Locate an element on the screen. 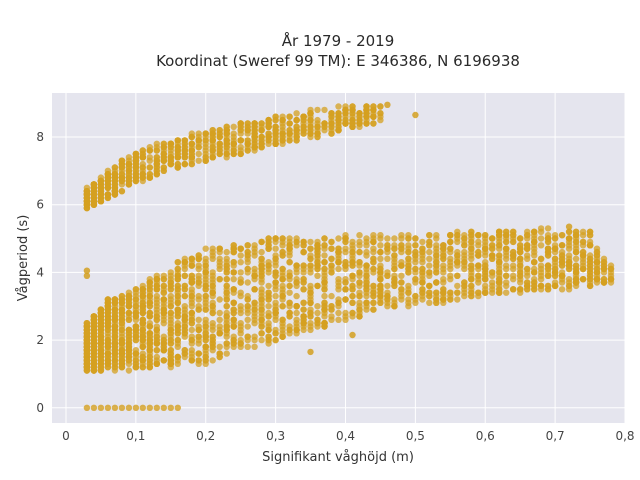  x-tick-label: 0,2 is located at coordinates (205, 436).